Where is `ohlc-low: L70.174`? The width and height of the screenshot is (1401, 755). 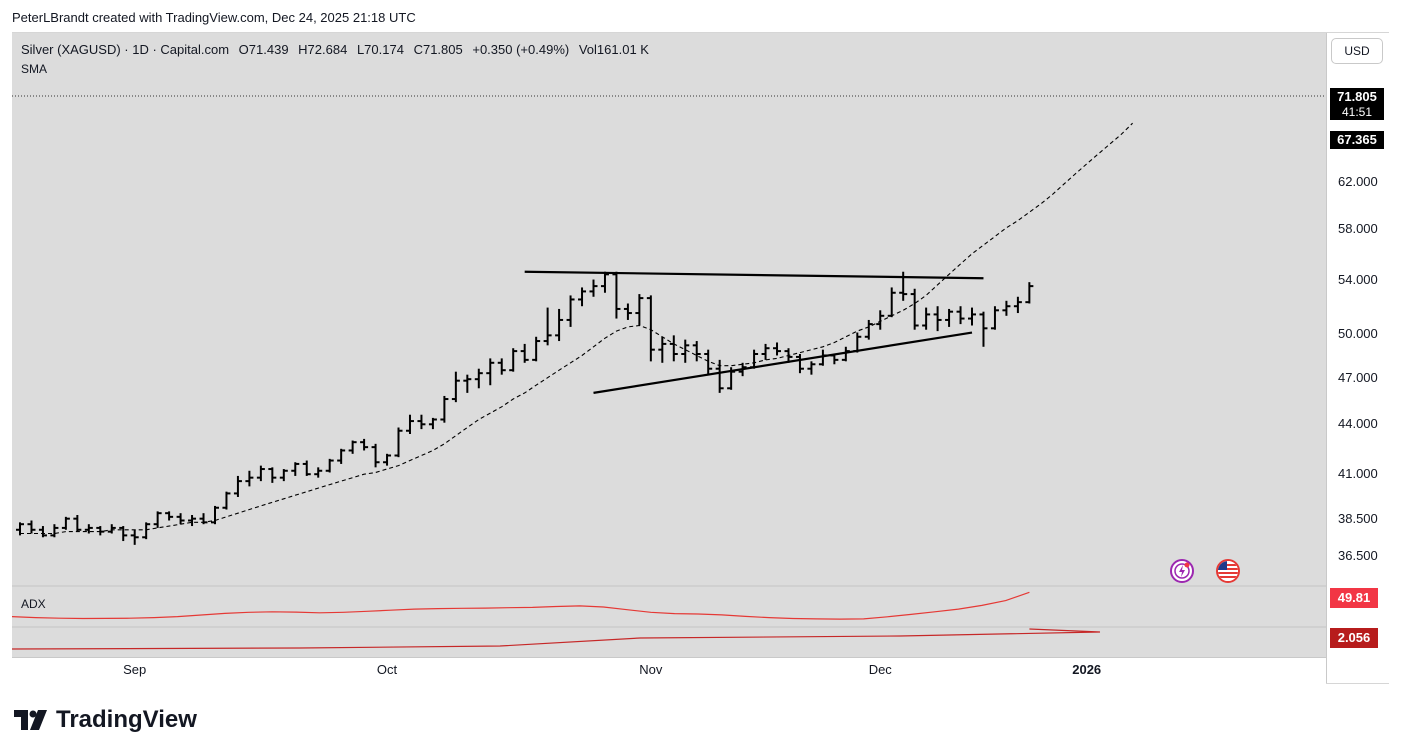
ohlc-low: L70.174 is located at coordinates (380, 49).